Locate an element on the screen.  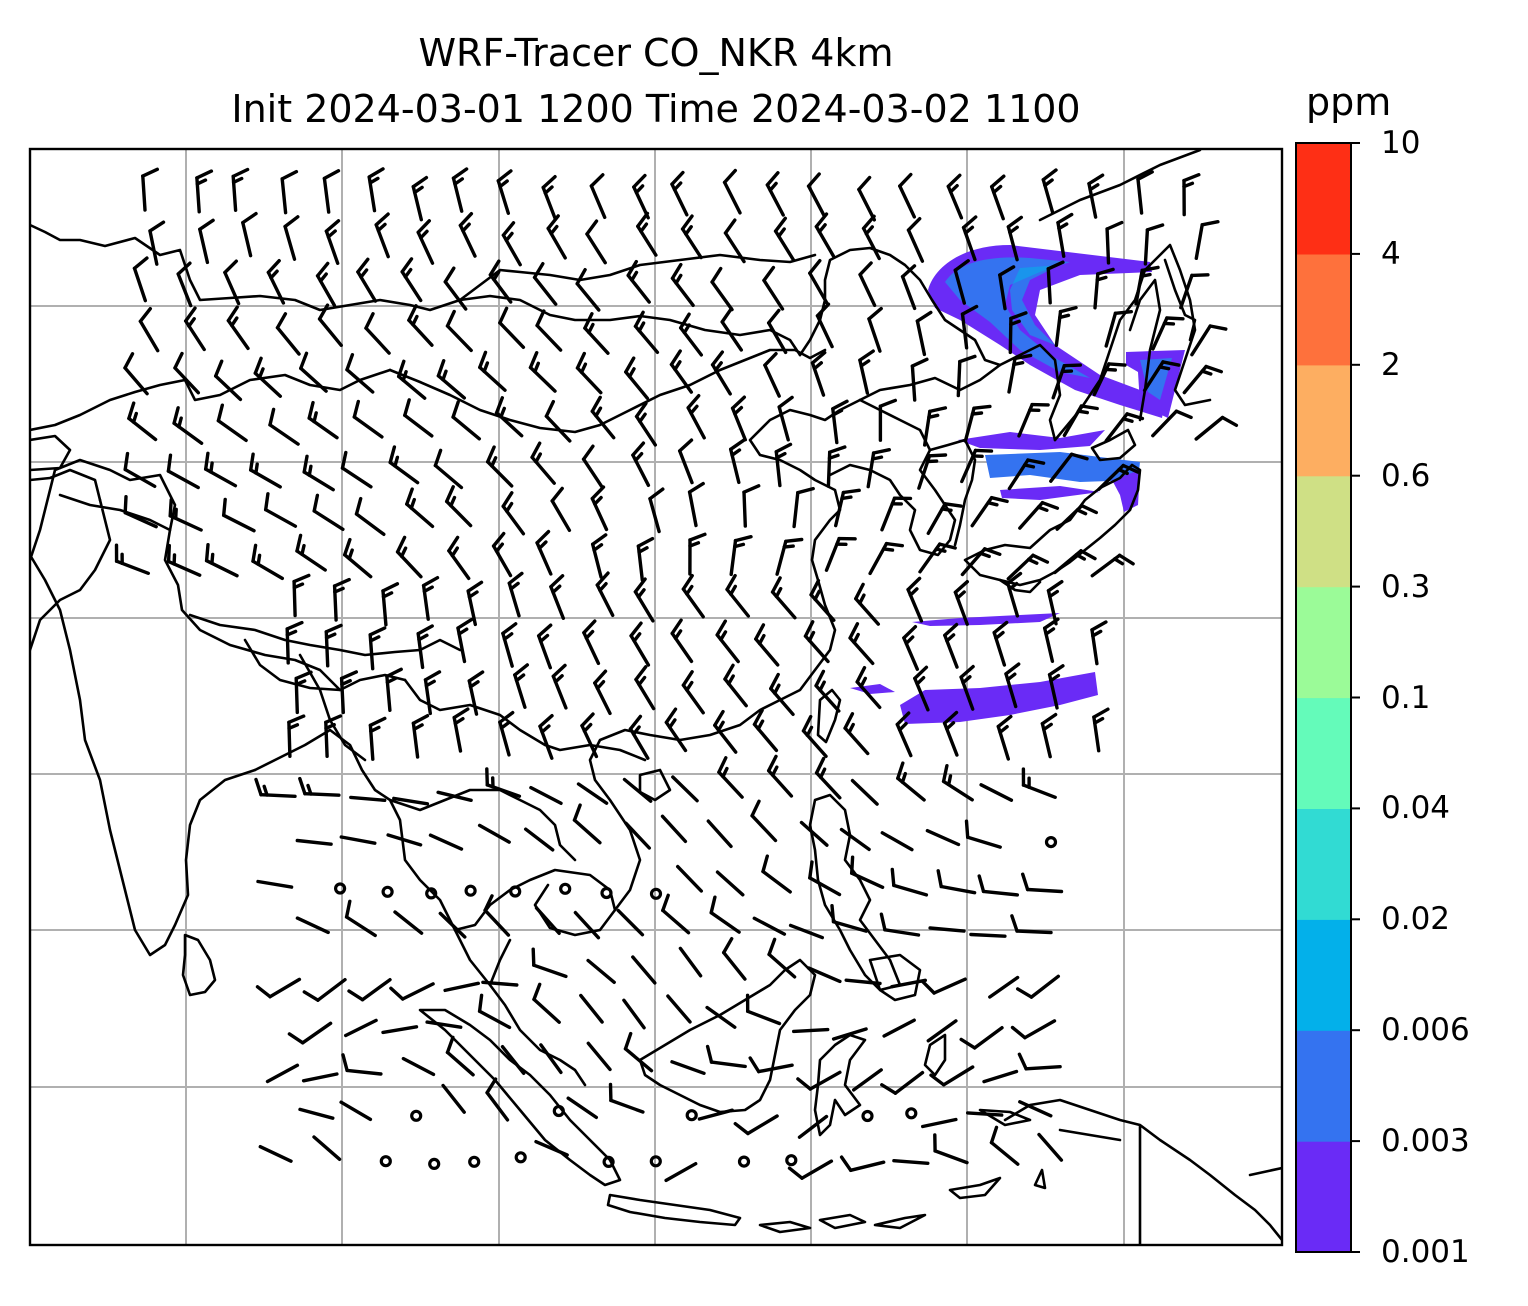
coastline-sulawesi is located at coordinates (840, 1085).